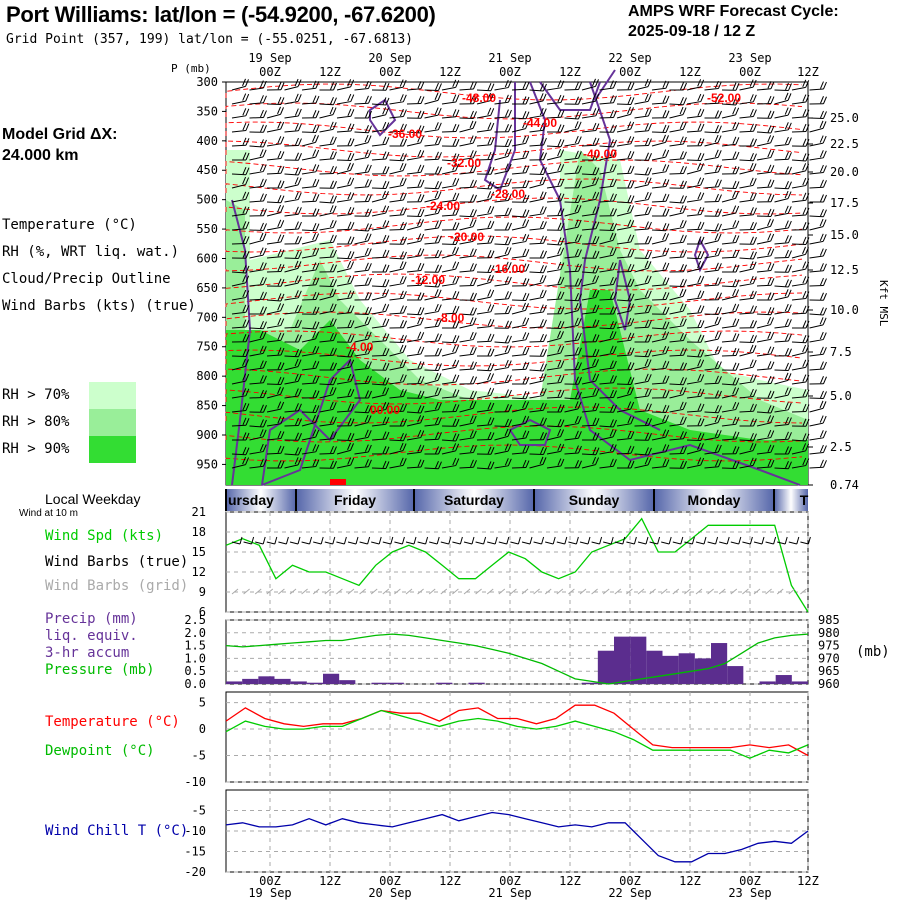 The width and height of the screenshot is (900, 900). What do you see at coordinates (207, 435) in the screenshot?
I see `pressure-tick-label: 900` at bounding box center [207, 435].